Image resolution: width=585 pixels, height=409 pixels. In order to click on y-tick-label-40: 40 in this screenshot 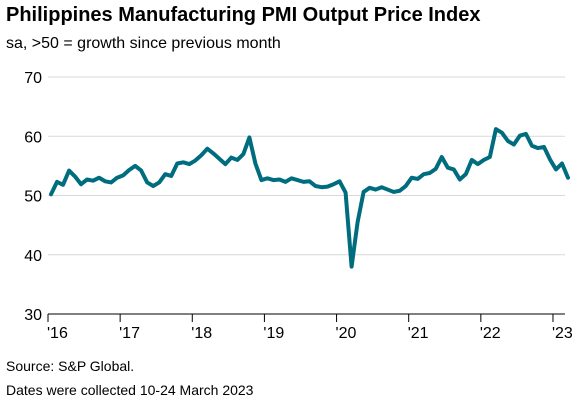, I will do `click(33, 256)`.